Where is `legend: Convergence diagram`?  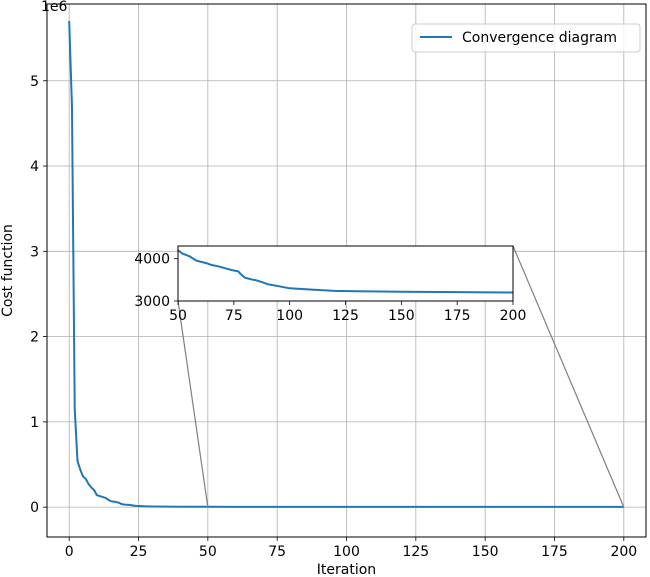 legend: Convergence diagram is located at coordinates (526, 38).